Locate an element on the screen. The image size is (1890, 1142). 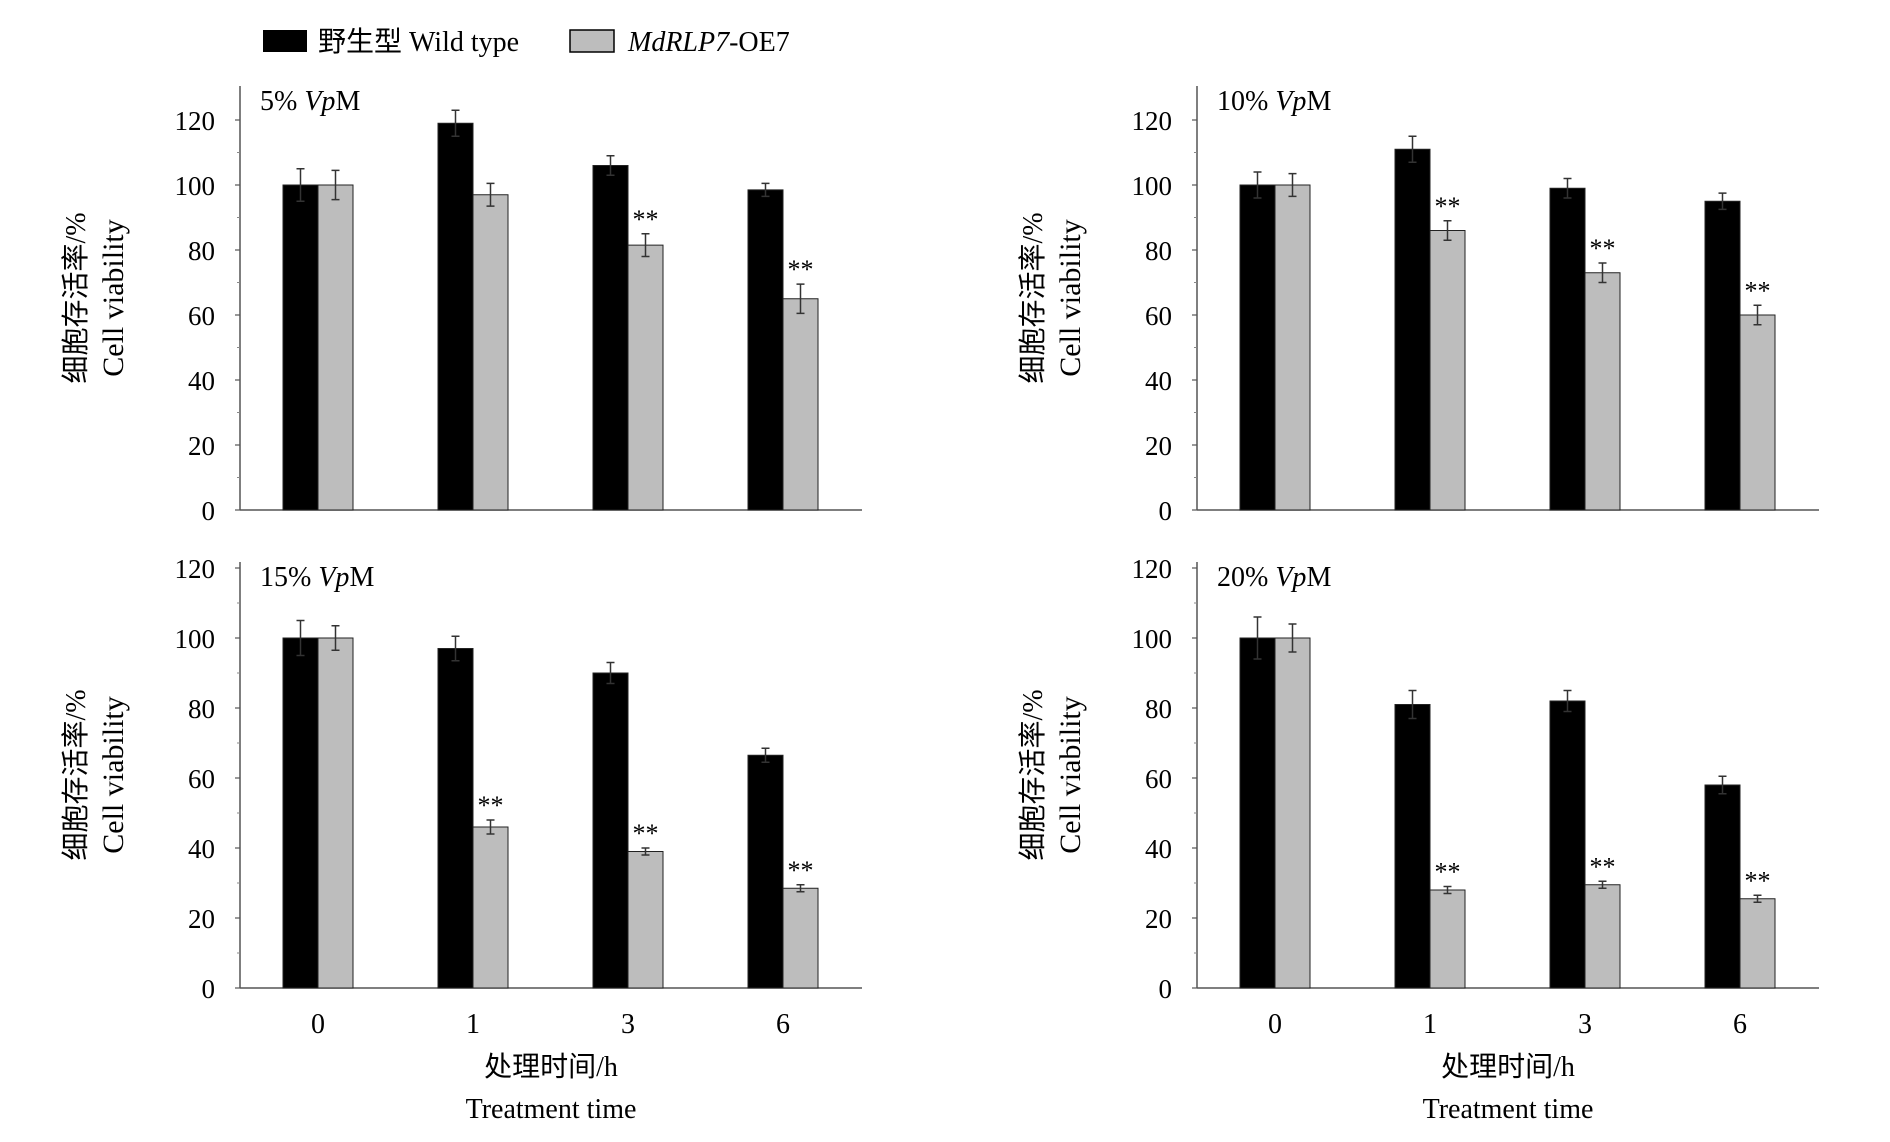
panel-title-prefix: 20% is located at coordinates (1246, 577).